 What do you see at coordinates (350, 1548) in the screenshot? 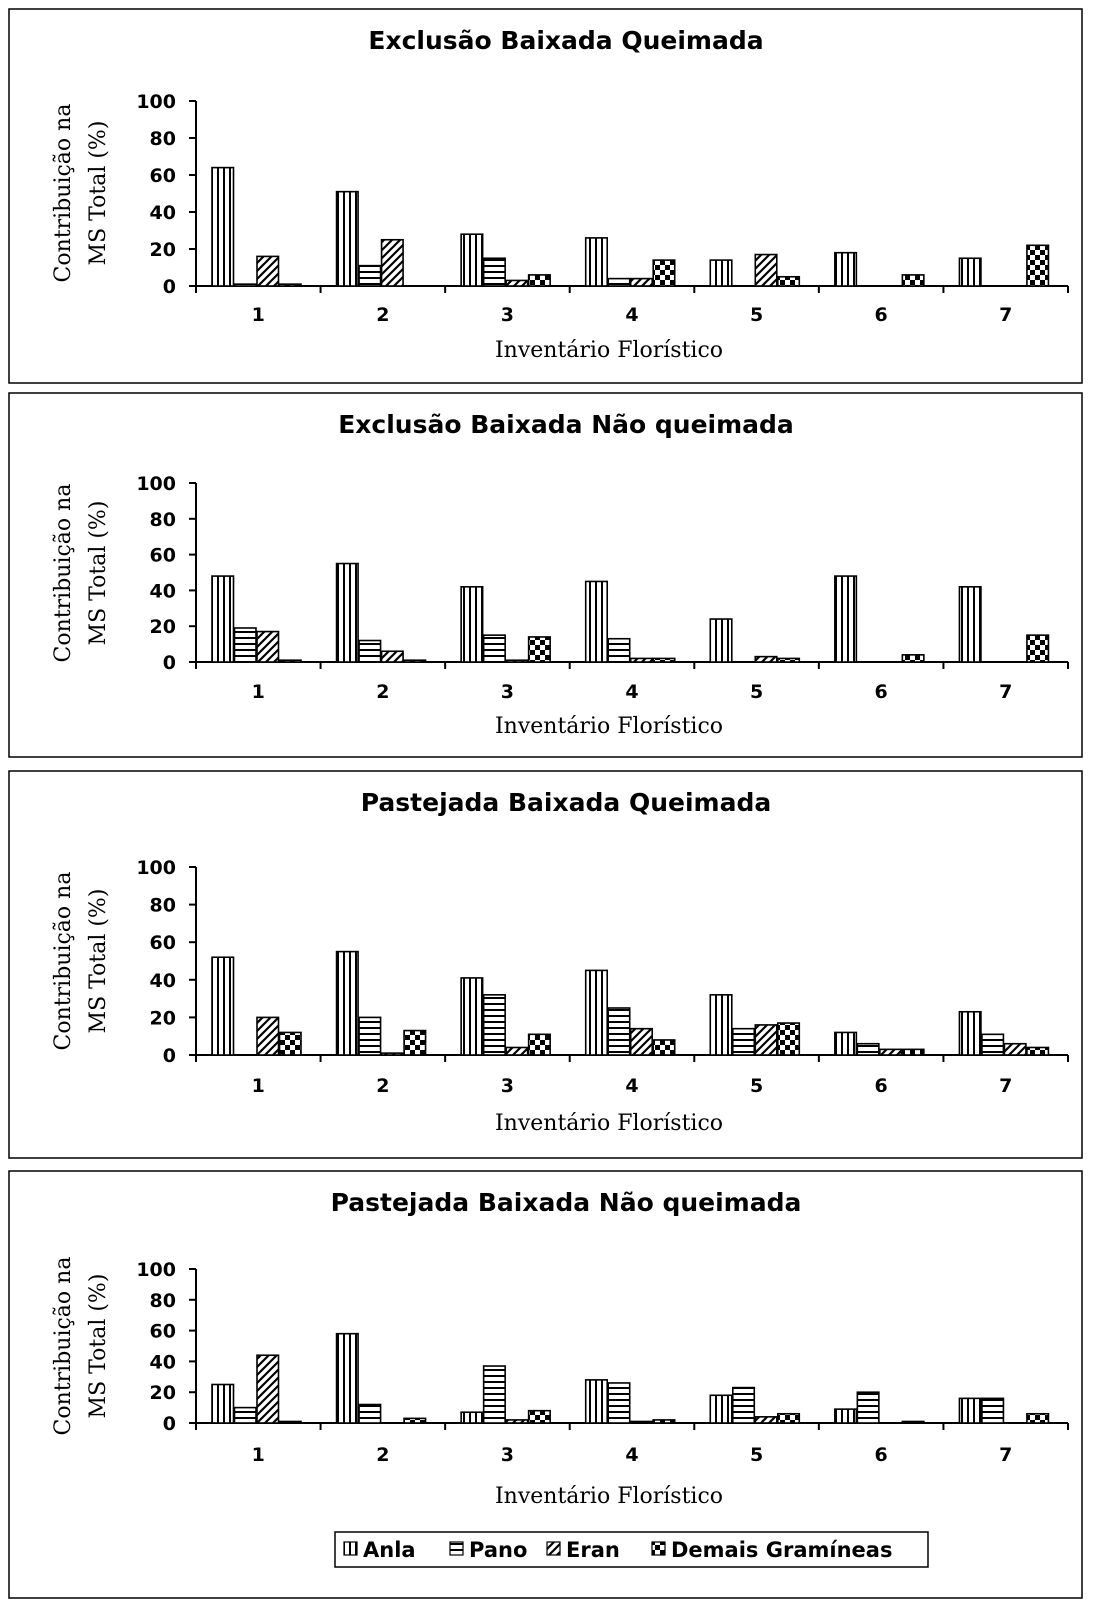
I see `legend-swatch-anla` at bounding box center [350, 1548].